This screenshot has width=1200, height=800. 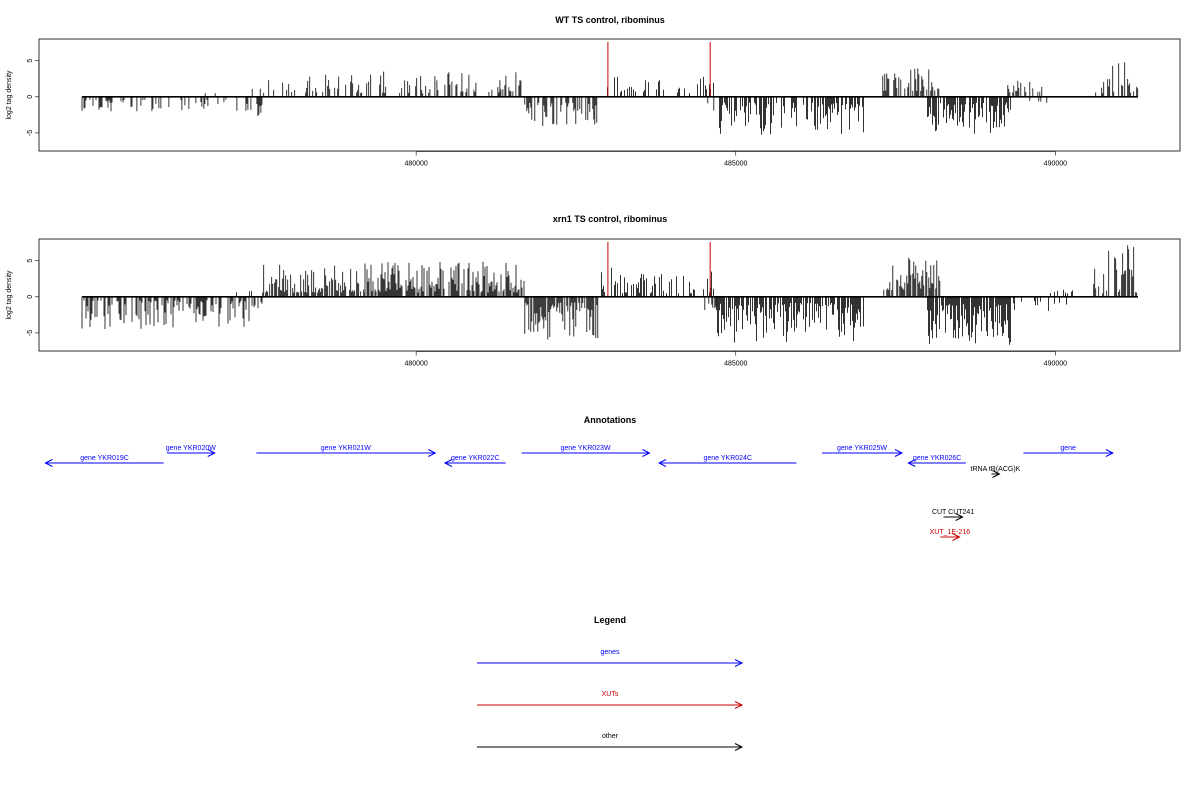 I want to click on feature-label: gene, so click(x=1068, y=448).